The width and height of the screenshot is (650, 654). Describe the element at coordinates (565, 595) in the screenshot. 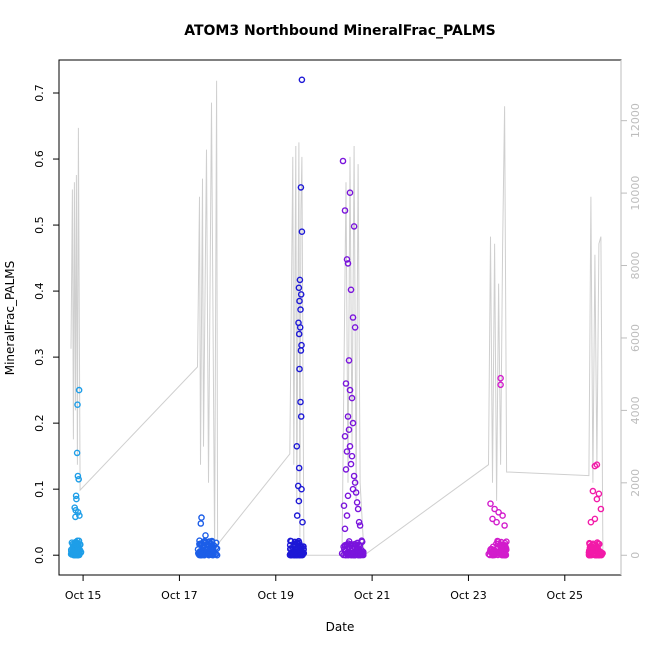

I see `x-tick-label: Oct 25` at that location.